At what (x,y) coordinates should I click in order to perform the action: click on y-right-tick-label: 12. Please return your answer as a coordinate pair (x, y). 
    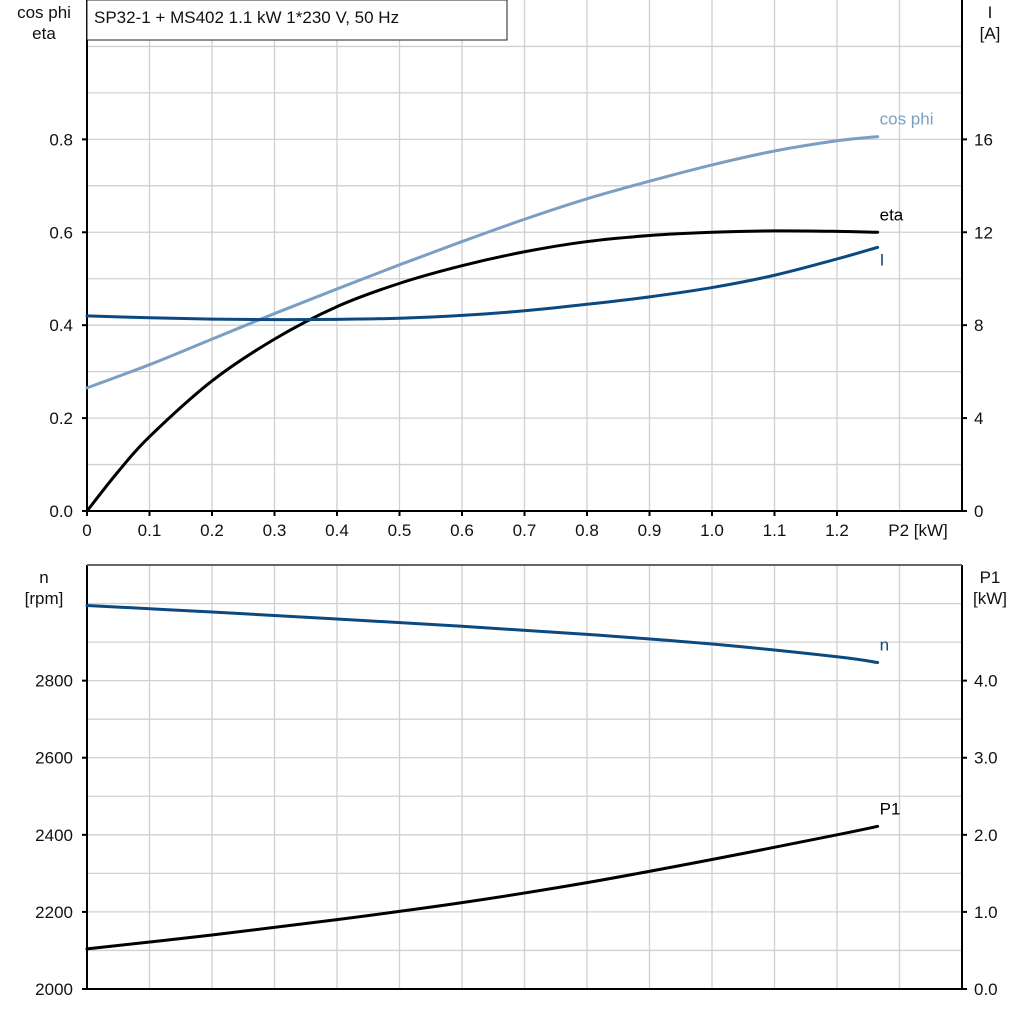
    Looking at the image, I should click on (983, 232).